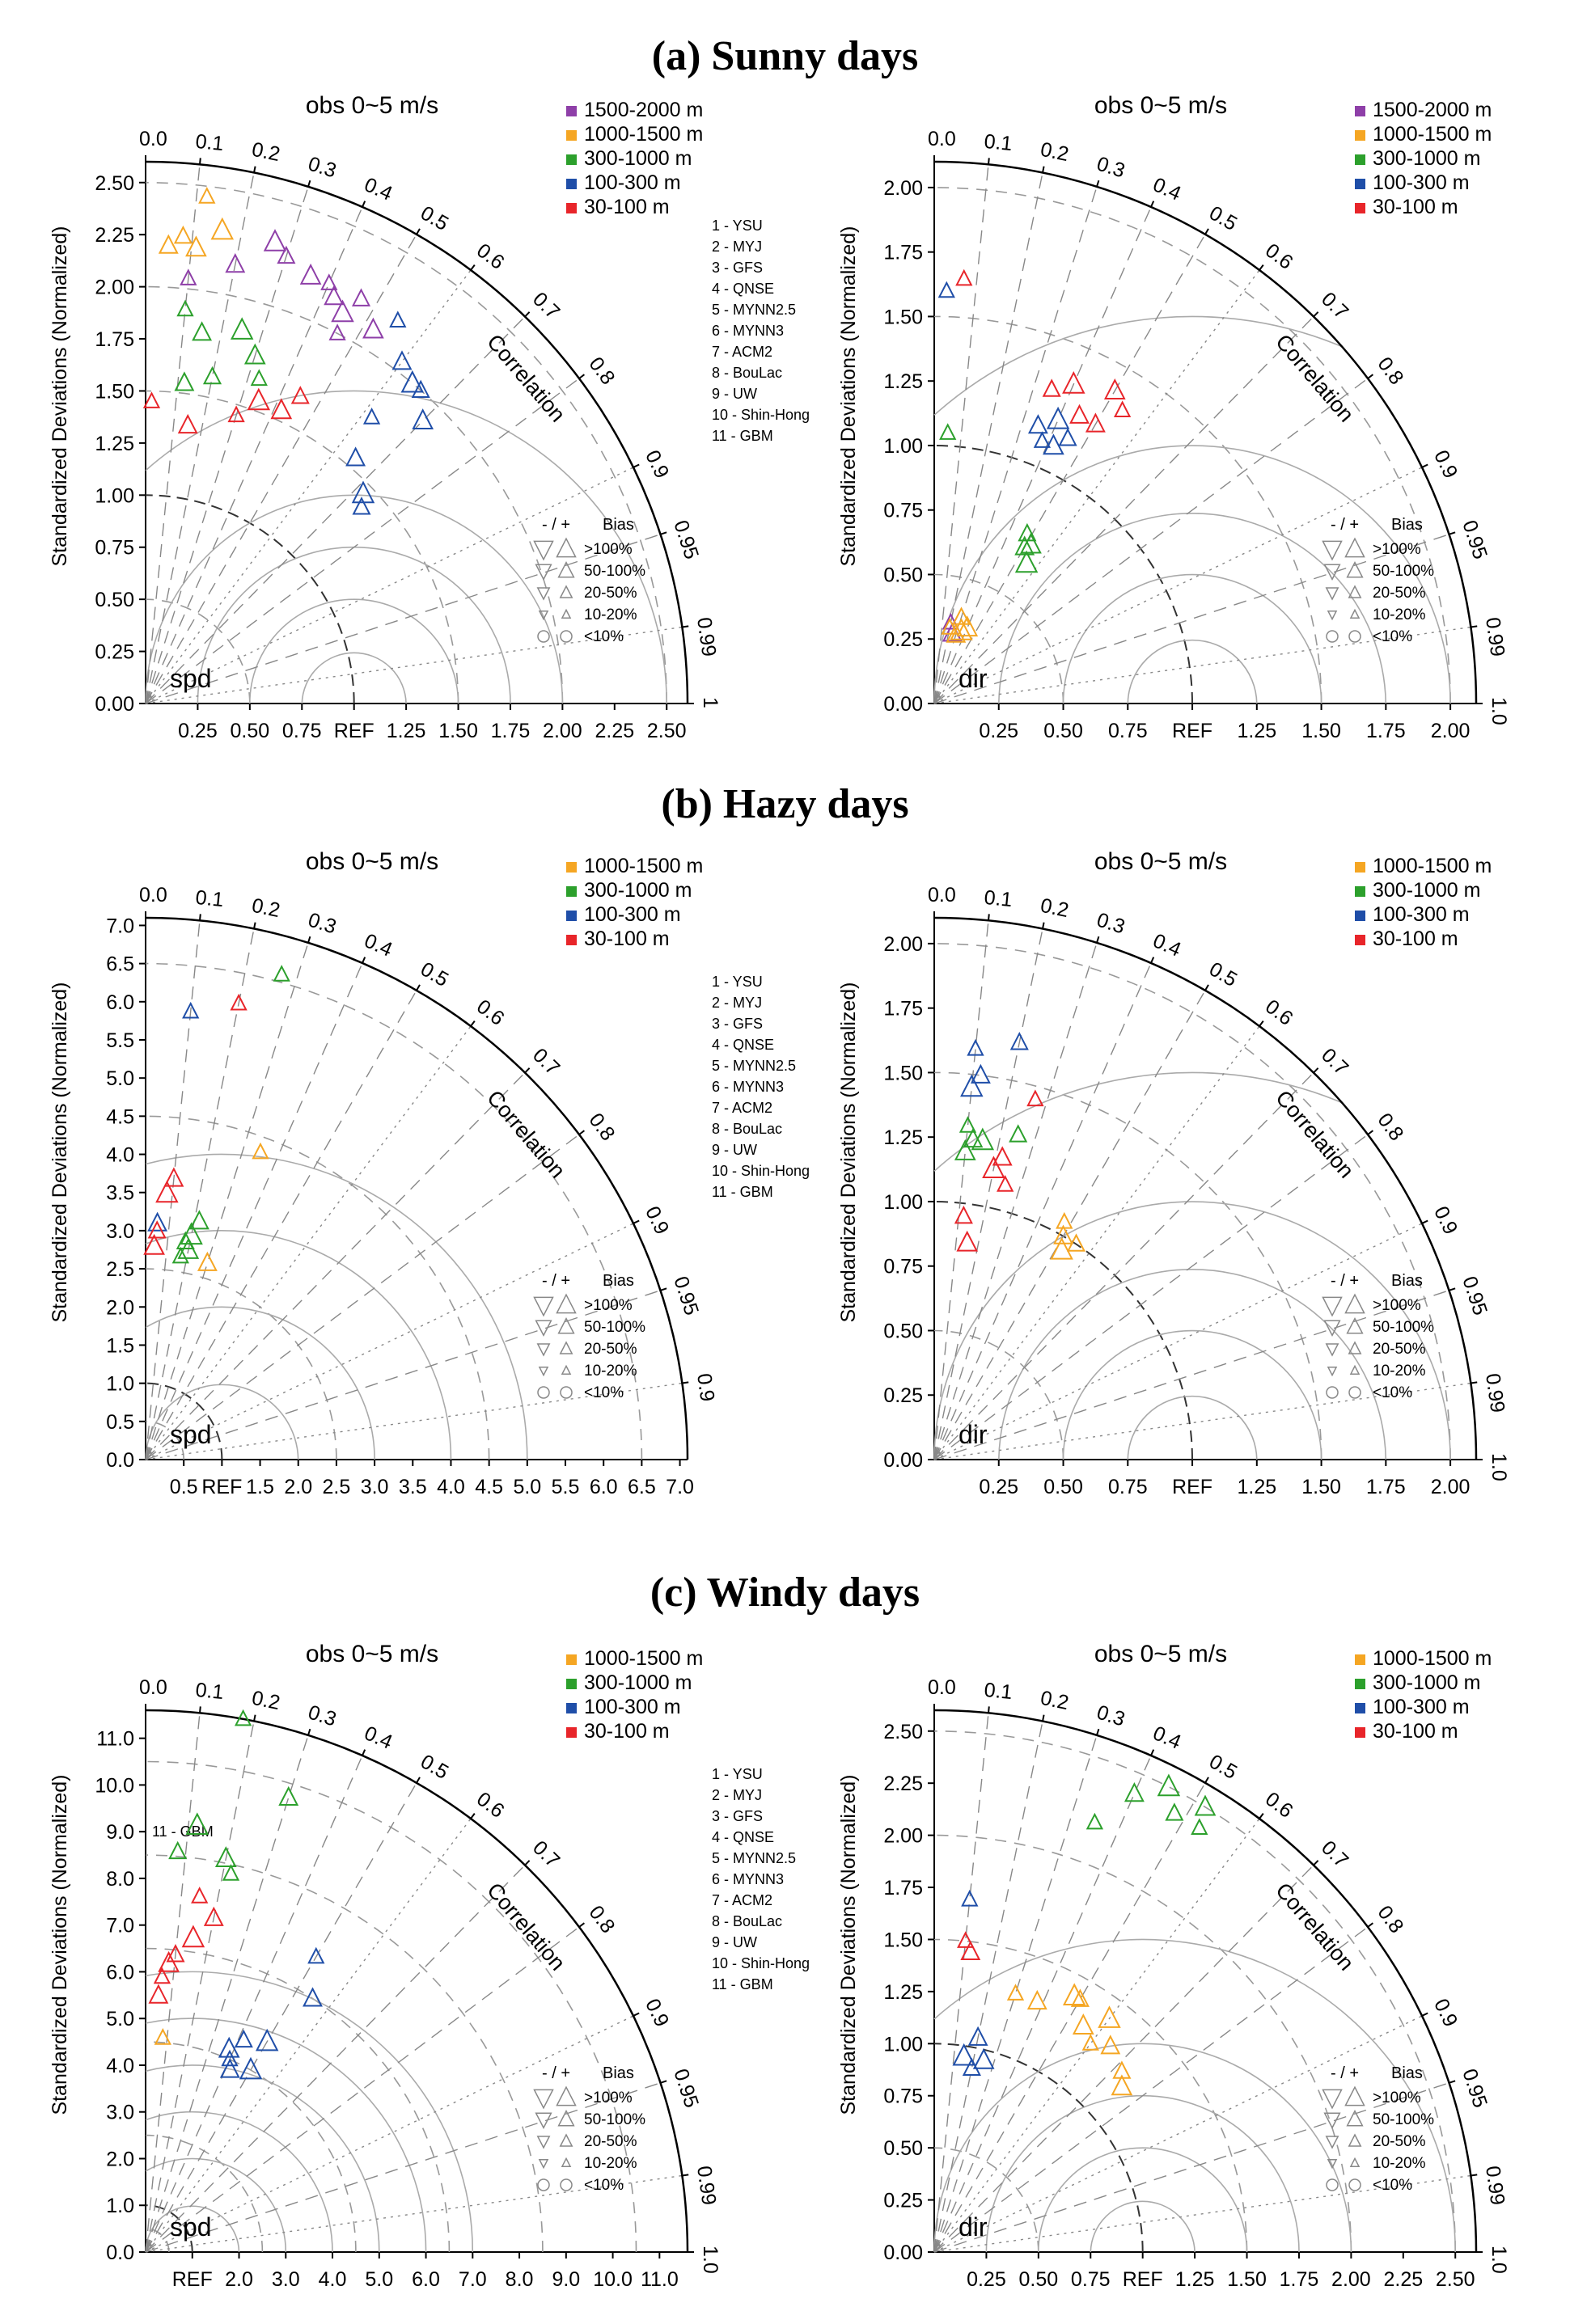 This screenshot has width=1570, height=2324. I want to click on correlation-tick-label: 0.4, so click(378, 1738).